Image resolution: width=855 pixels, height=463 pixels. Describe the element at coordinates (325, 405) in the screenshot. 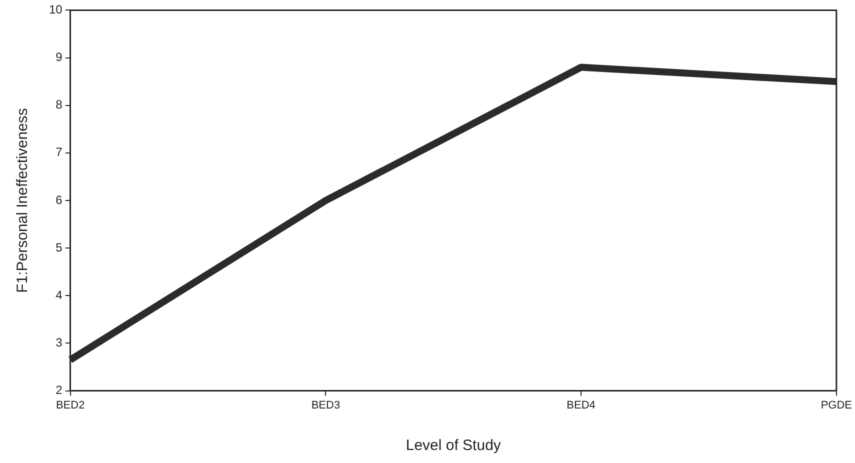

I see `x-tick-label: BED3` at that location.